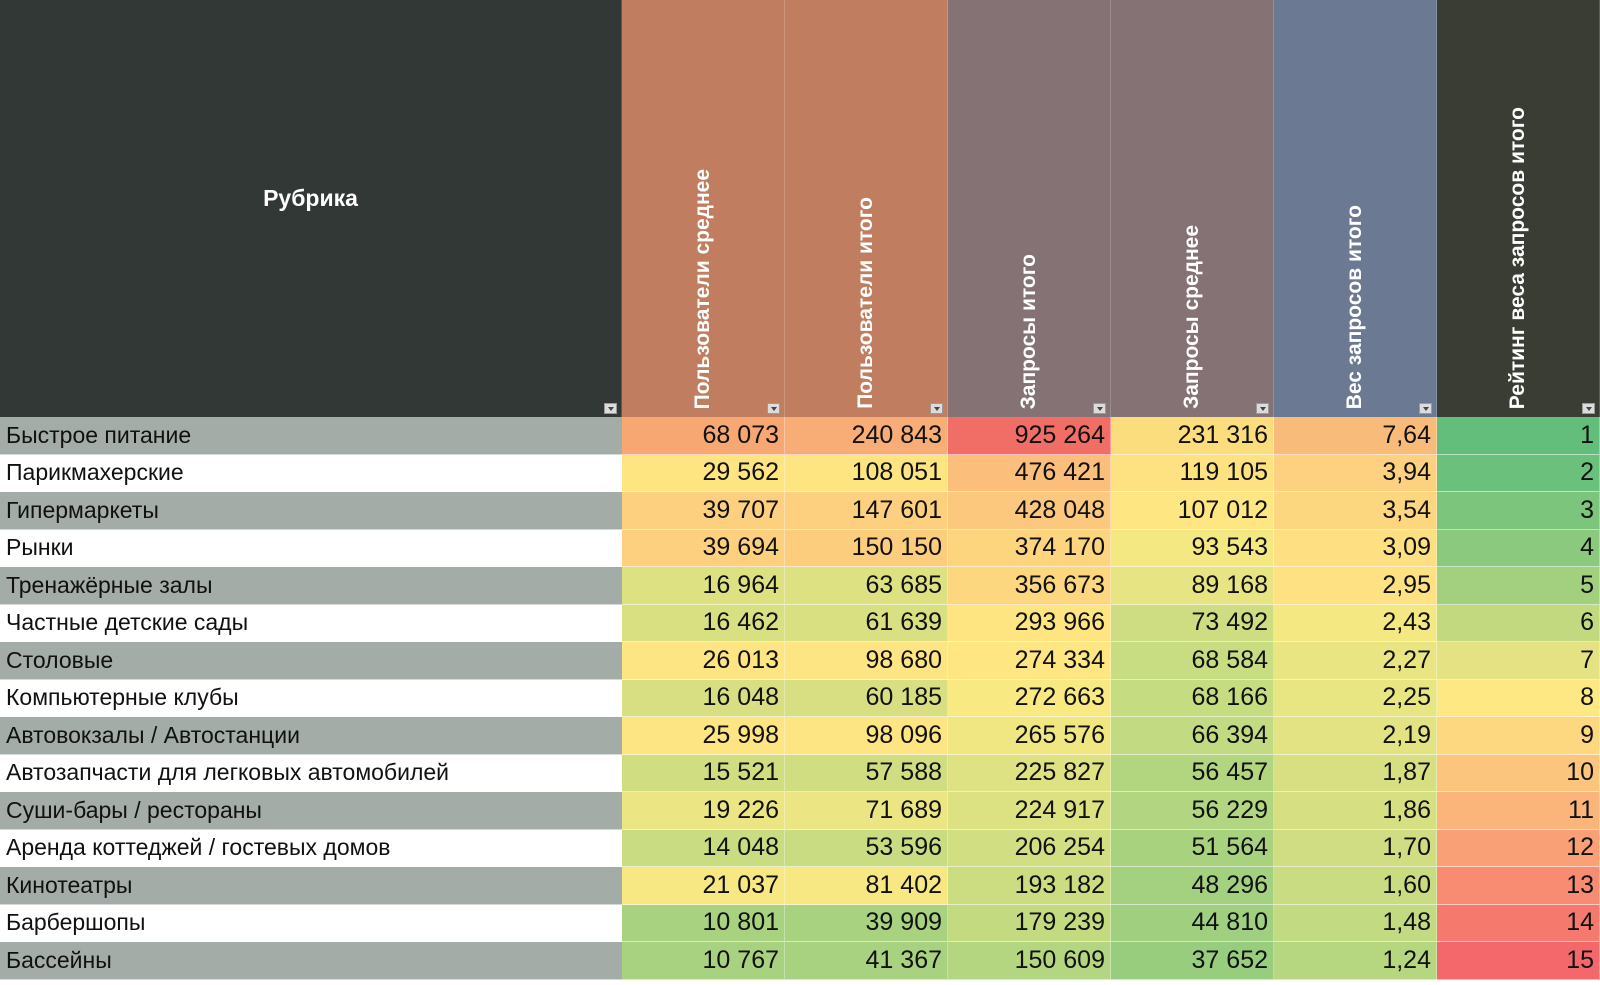 This screenshot has height=985, width=1600. I want to click on row-users-total-cell: 240 843, so click(866, 436).